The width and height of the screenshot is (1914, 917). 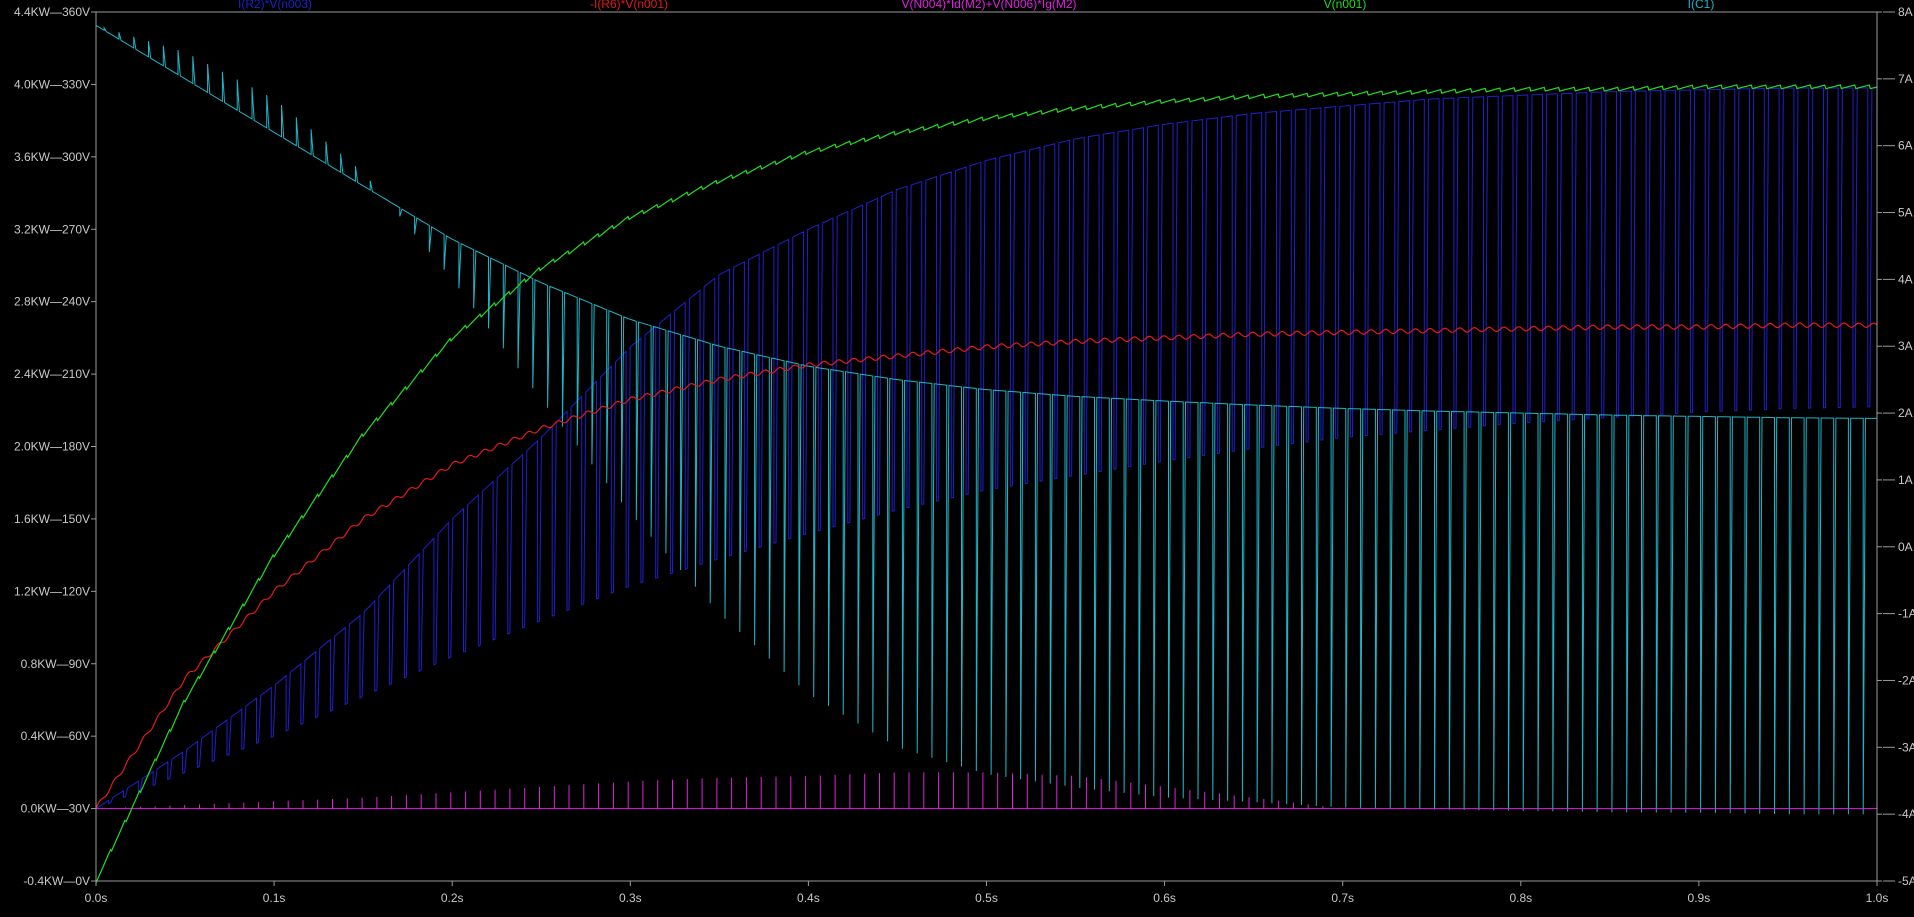 I want to click on right-tick-label: 0A, so click(x=1905, y=547).